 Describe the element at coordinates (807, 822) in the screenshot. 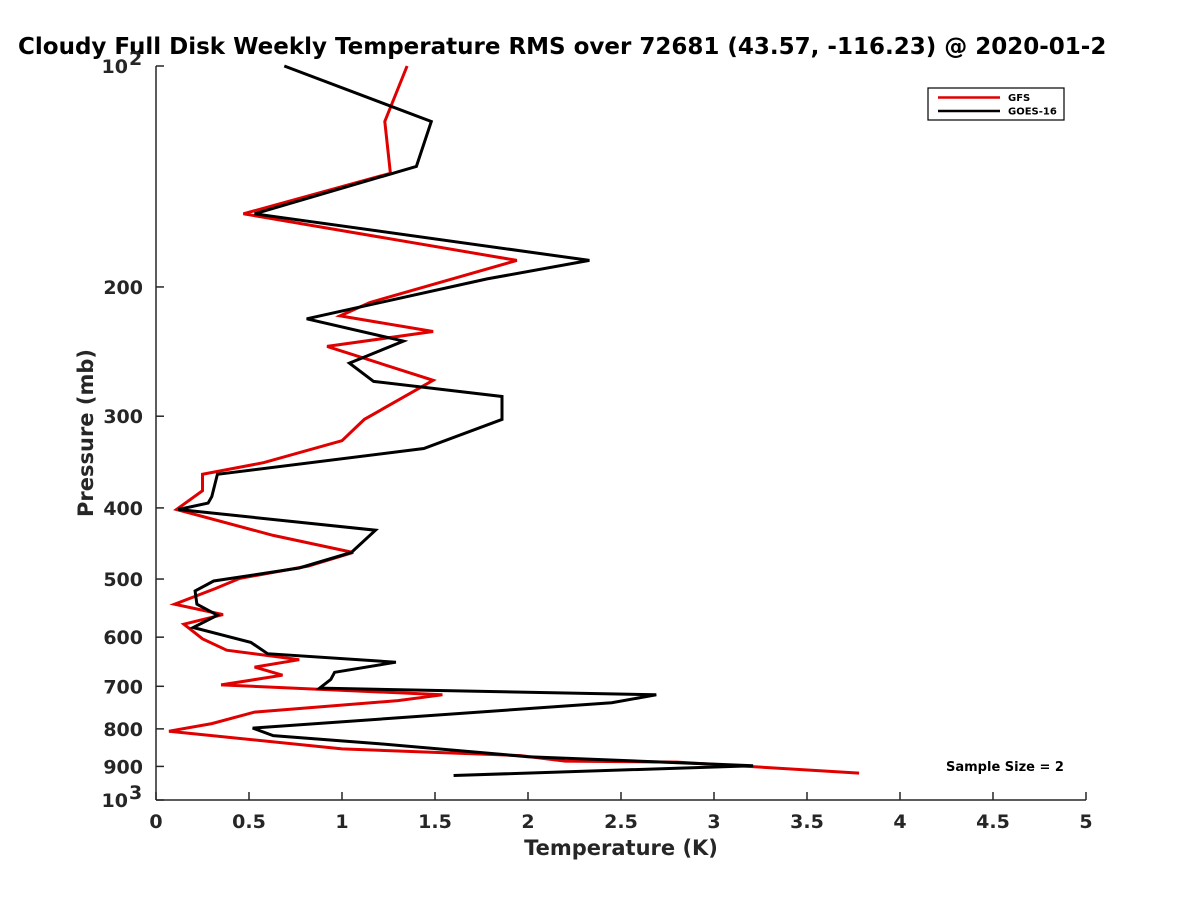

I see `x-tick-label: 3.5` at that location.